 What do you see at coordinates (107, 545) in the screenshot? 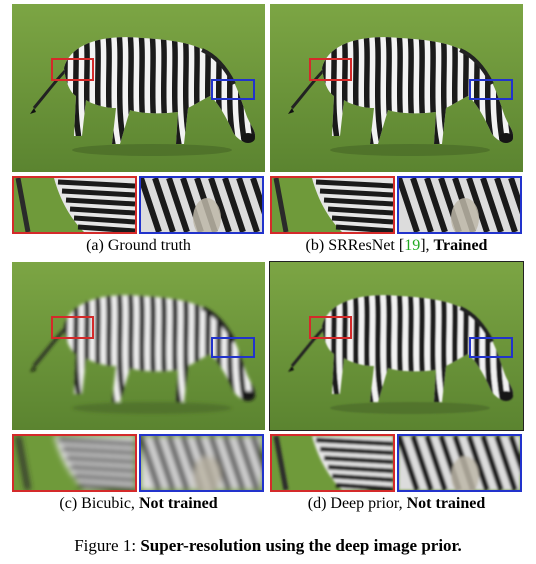
I see `figure-caption-prefix: Figure 1:` at bounding box center [107, 545].